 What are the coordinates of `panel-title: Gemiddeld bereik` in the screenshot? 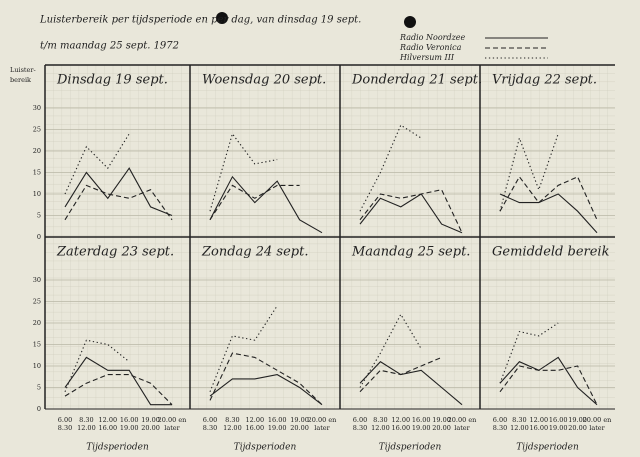 It's located at (551, 252).